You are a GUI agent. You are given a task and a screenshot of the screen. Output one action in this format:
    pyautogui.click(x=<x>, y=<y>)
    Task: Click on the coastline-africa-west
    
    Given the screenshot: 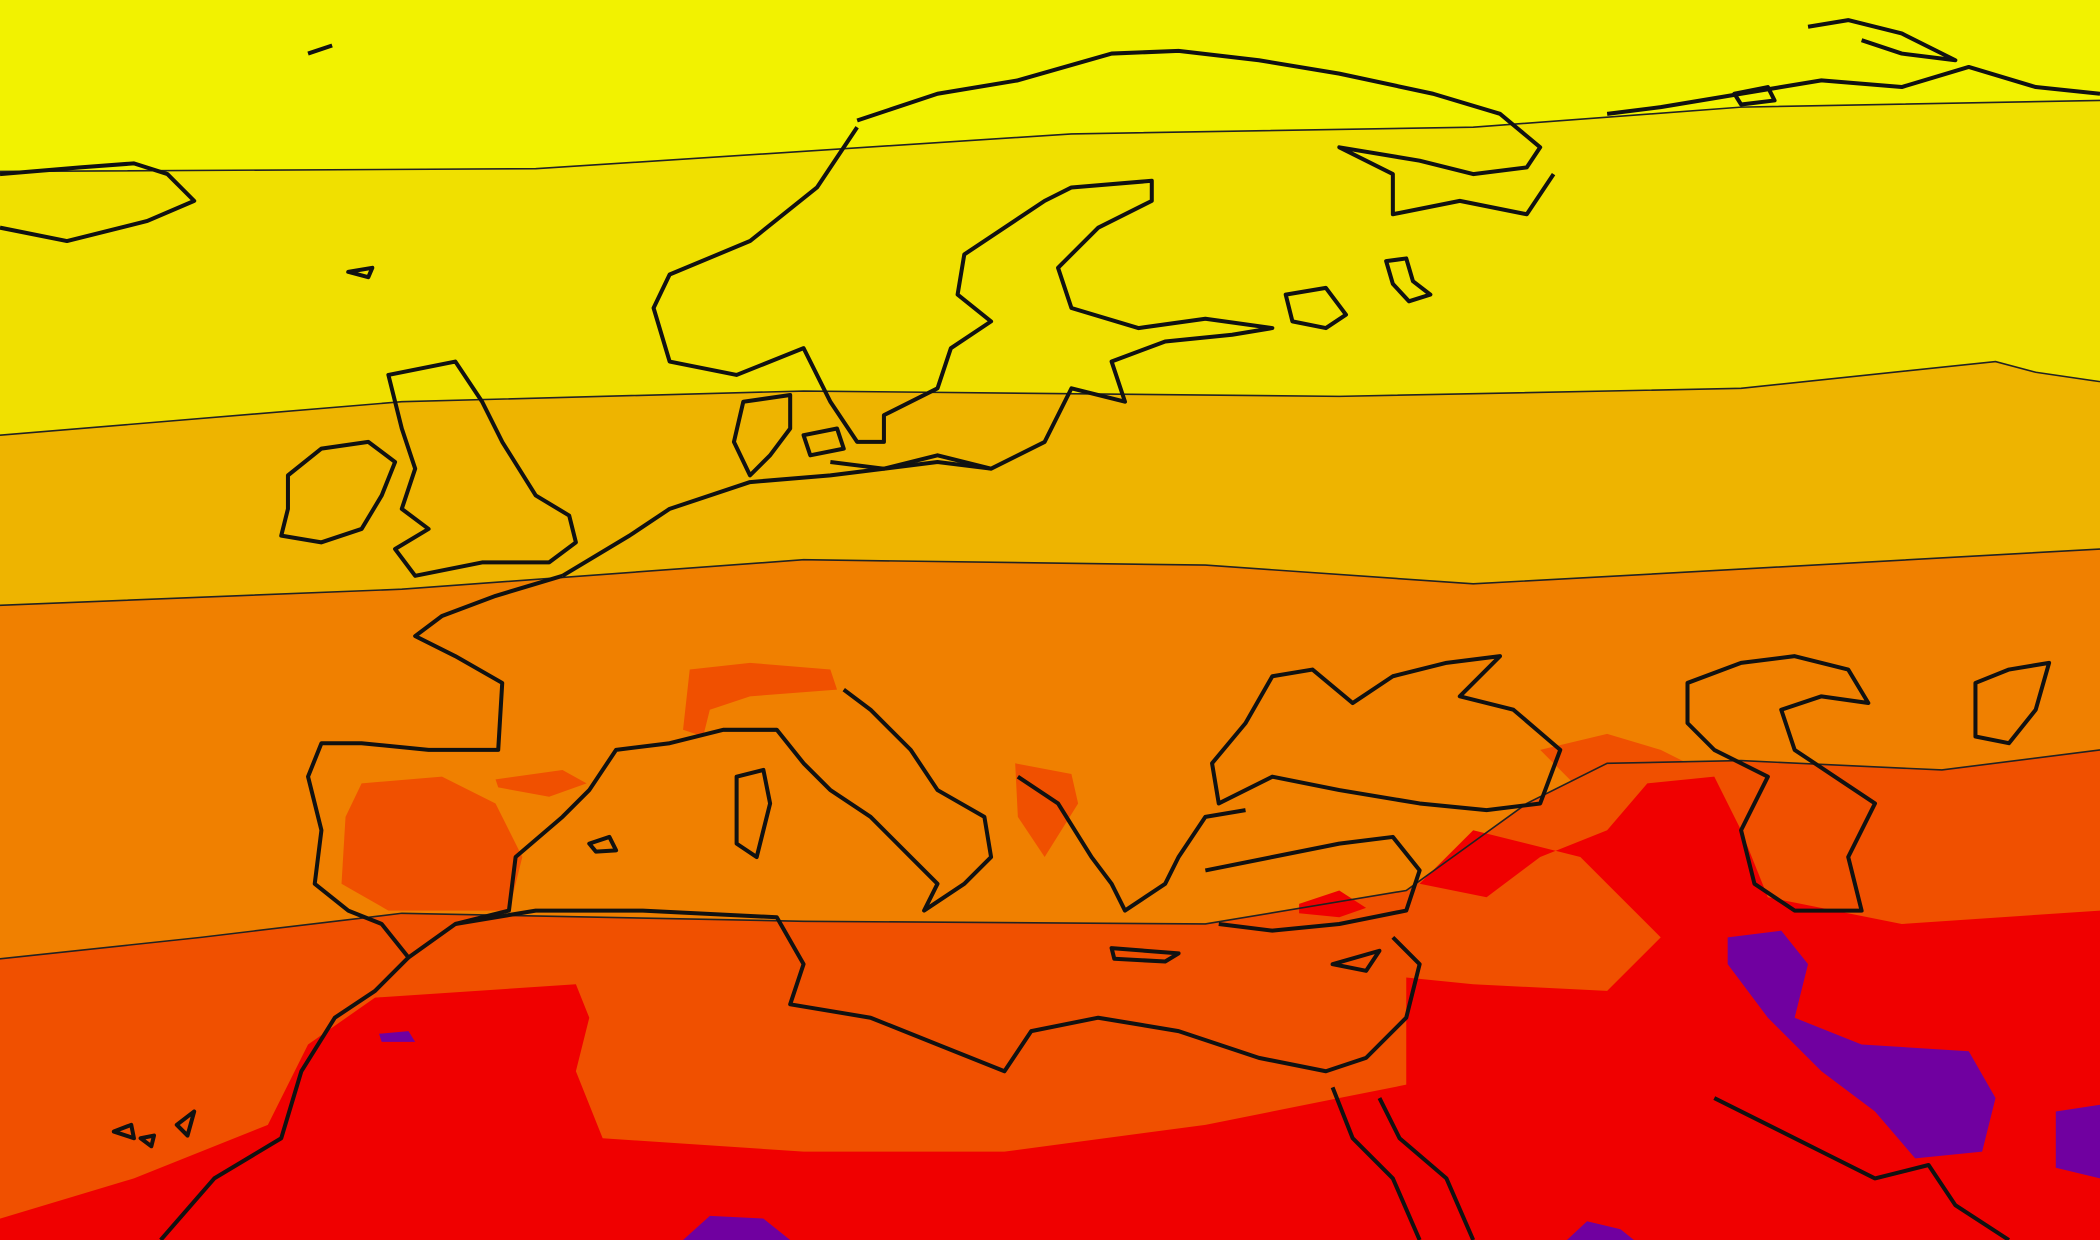 What is the action you would take?
    pyautogui.click(x=284, y=1099)
    